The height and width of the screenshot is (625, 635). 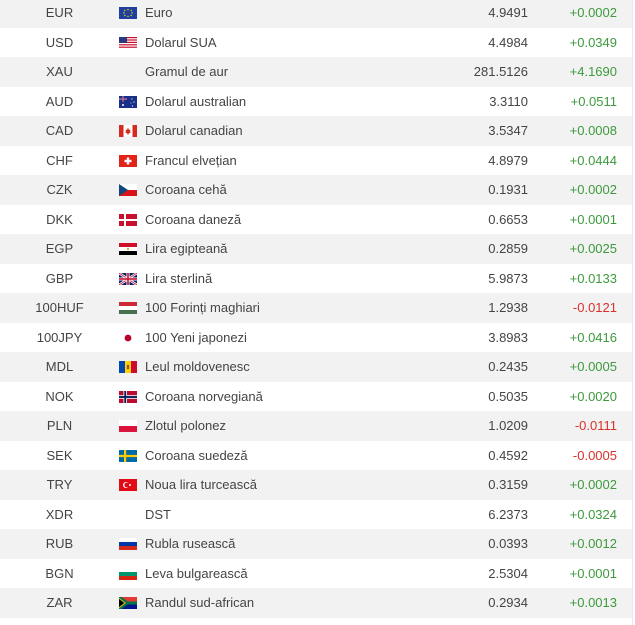 I want to click on exchange-rate: 3.8983, so click(x=508, y=337).